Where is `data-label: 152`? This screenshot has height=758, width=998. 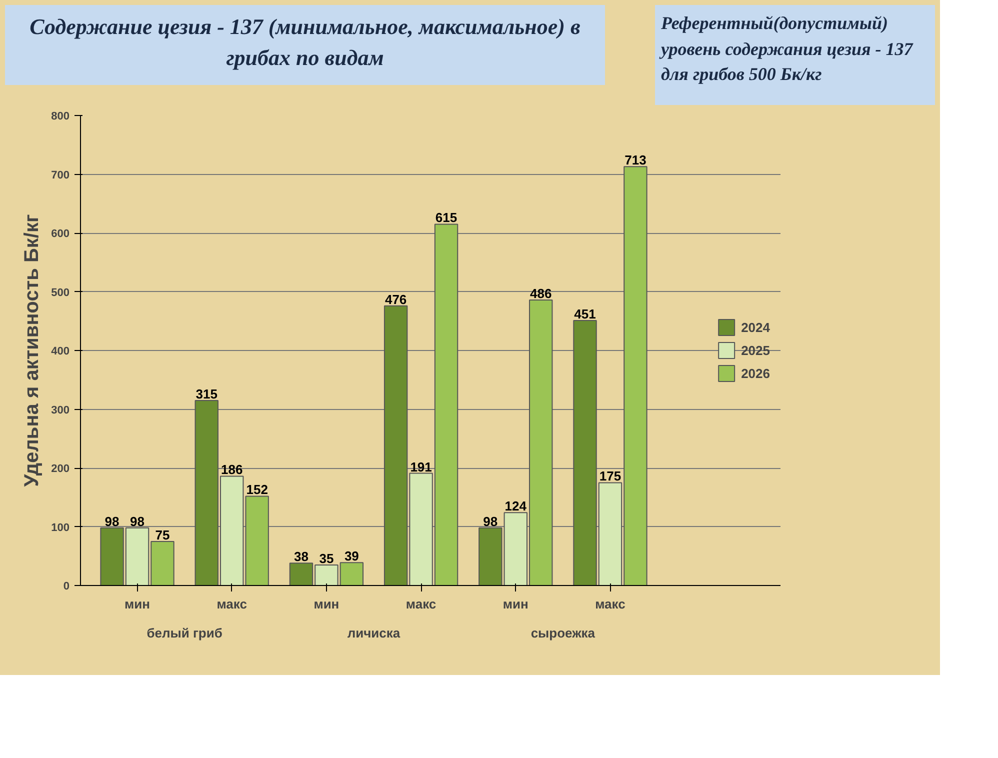 data-label: 152 is located at coordinates (257, 490).